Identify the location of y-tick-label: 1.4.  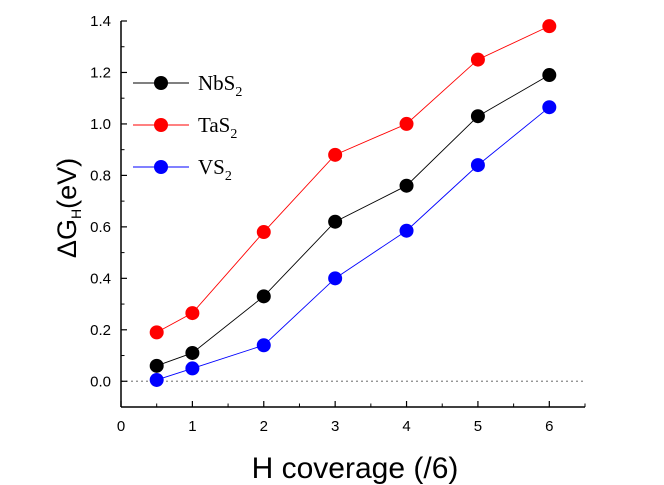
(100, 21).